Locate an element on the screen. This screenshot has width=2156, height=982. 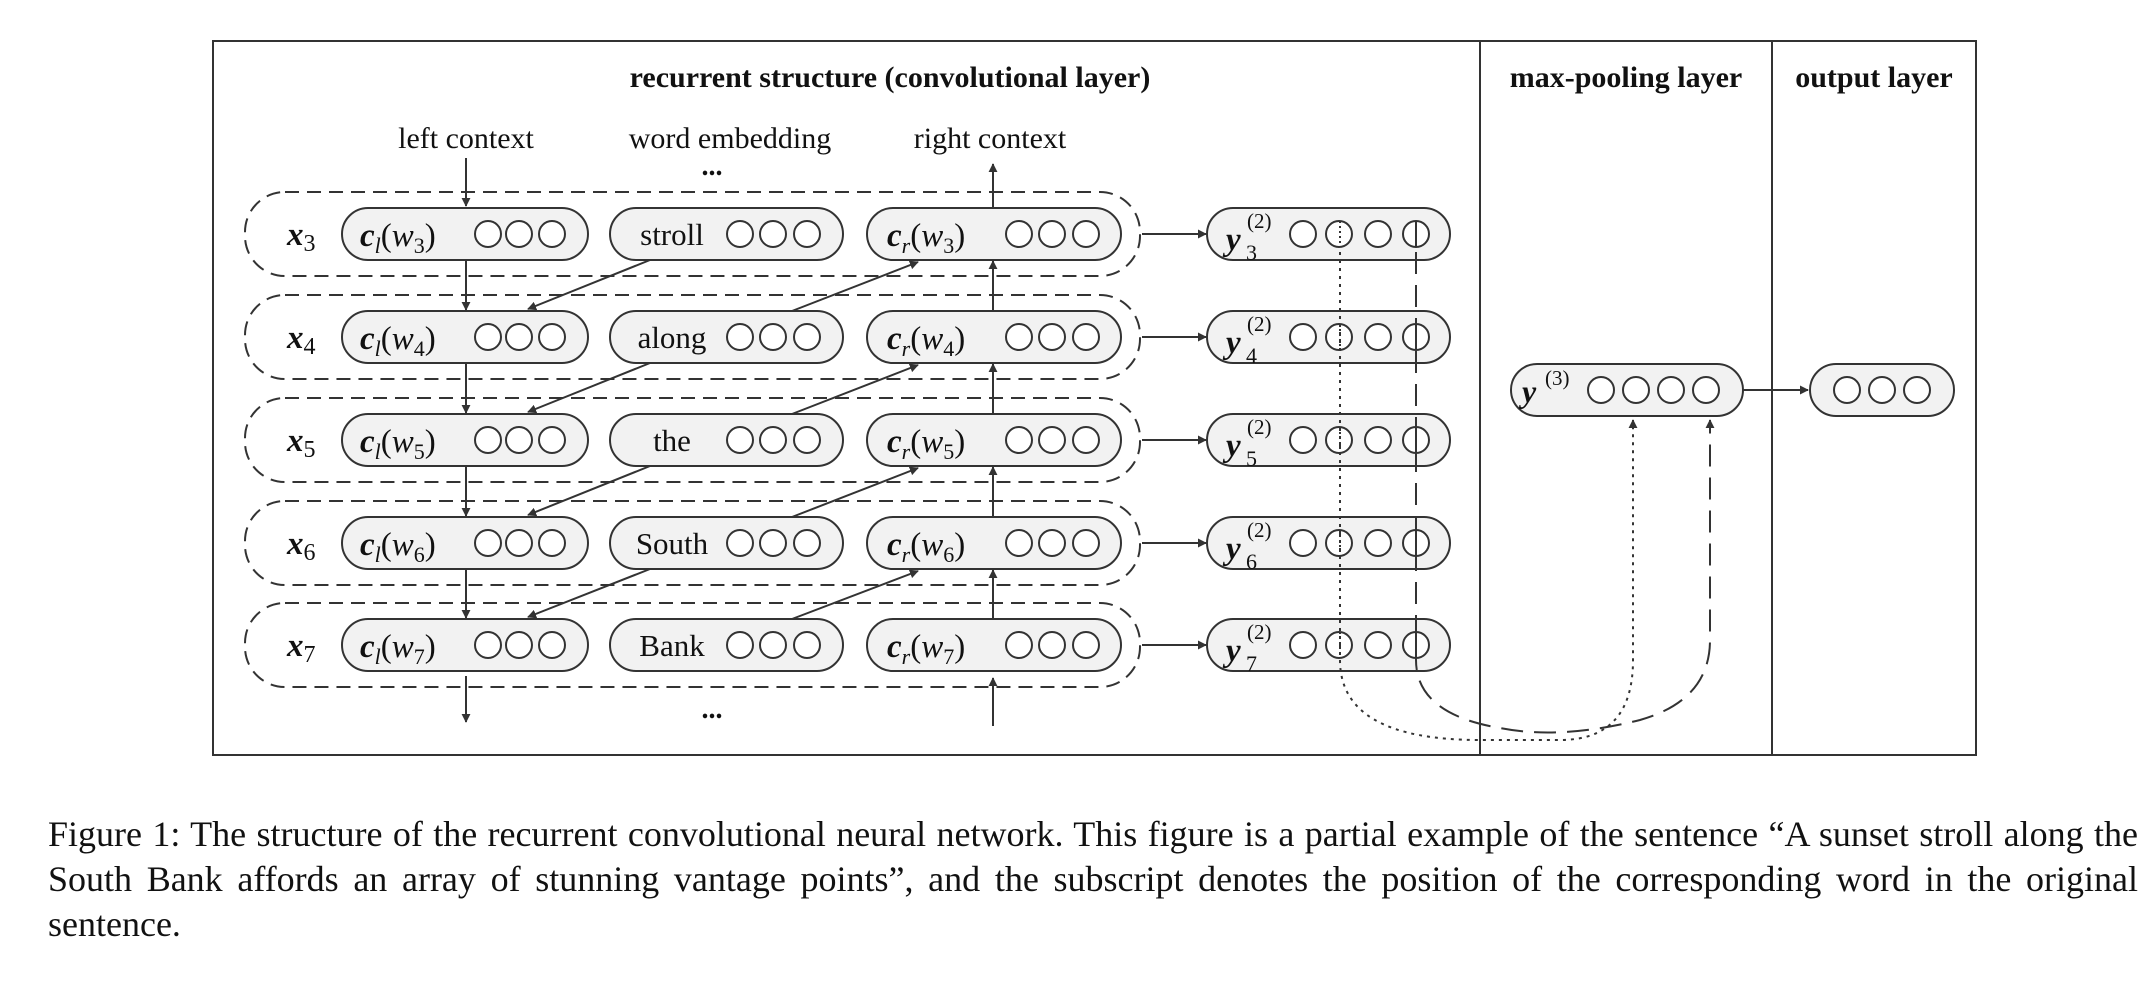
x-symbol: x5 is located at coordinates (301, 443).